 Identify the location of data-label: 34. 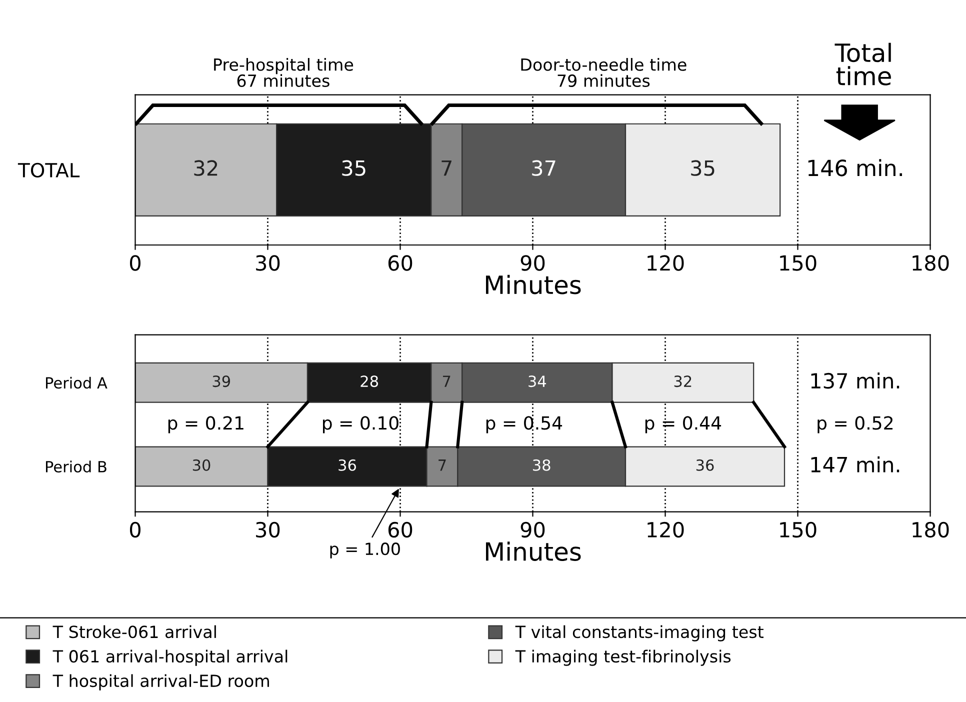
(537, 382).